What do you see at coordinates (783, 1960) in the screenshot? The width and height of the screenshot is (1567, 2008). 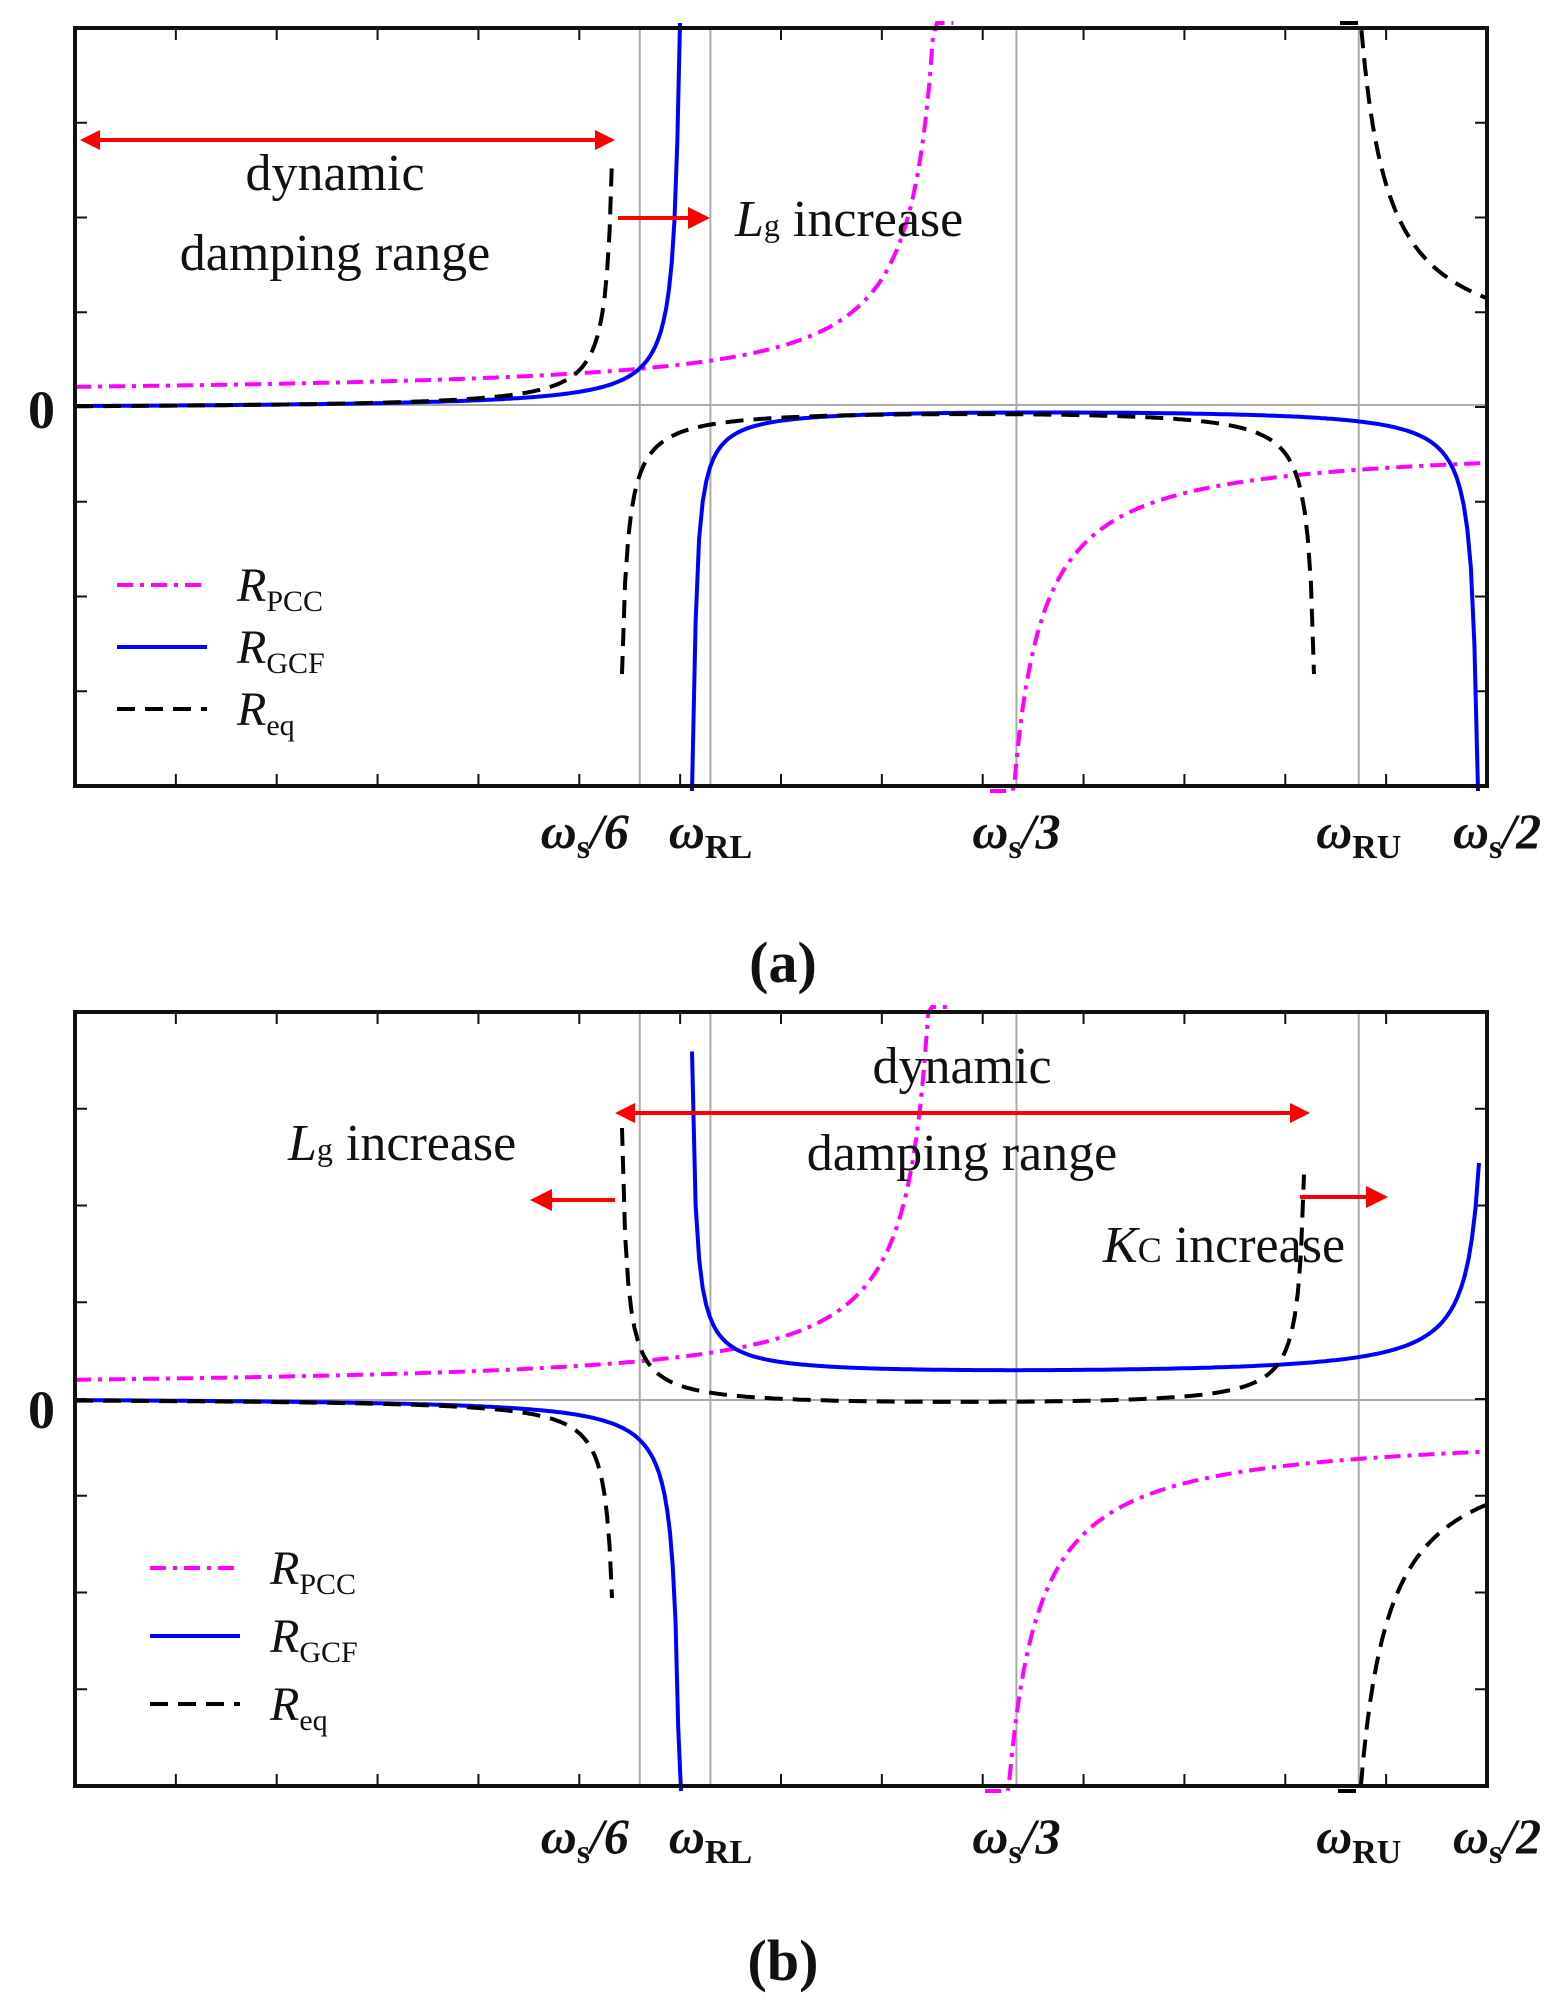 I see `panel-b-caption: (b)` at bounding box center [783, 1960].